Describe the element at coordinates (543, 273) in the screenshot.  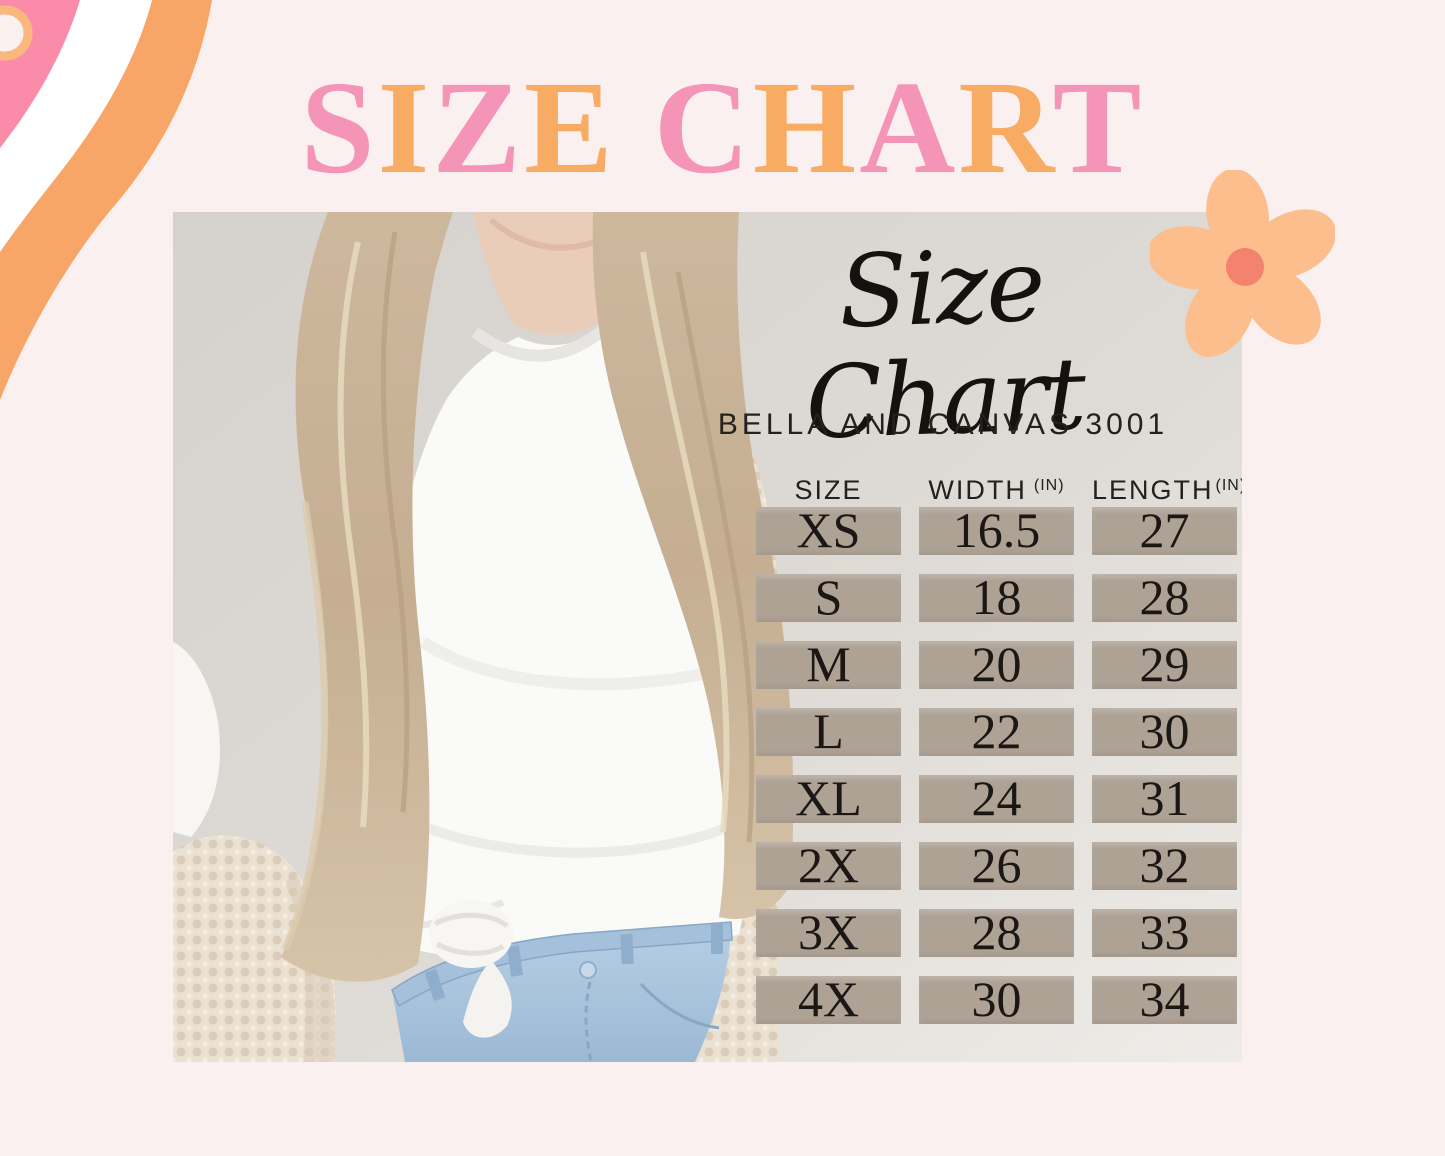
I see `neck` at that location.